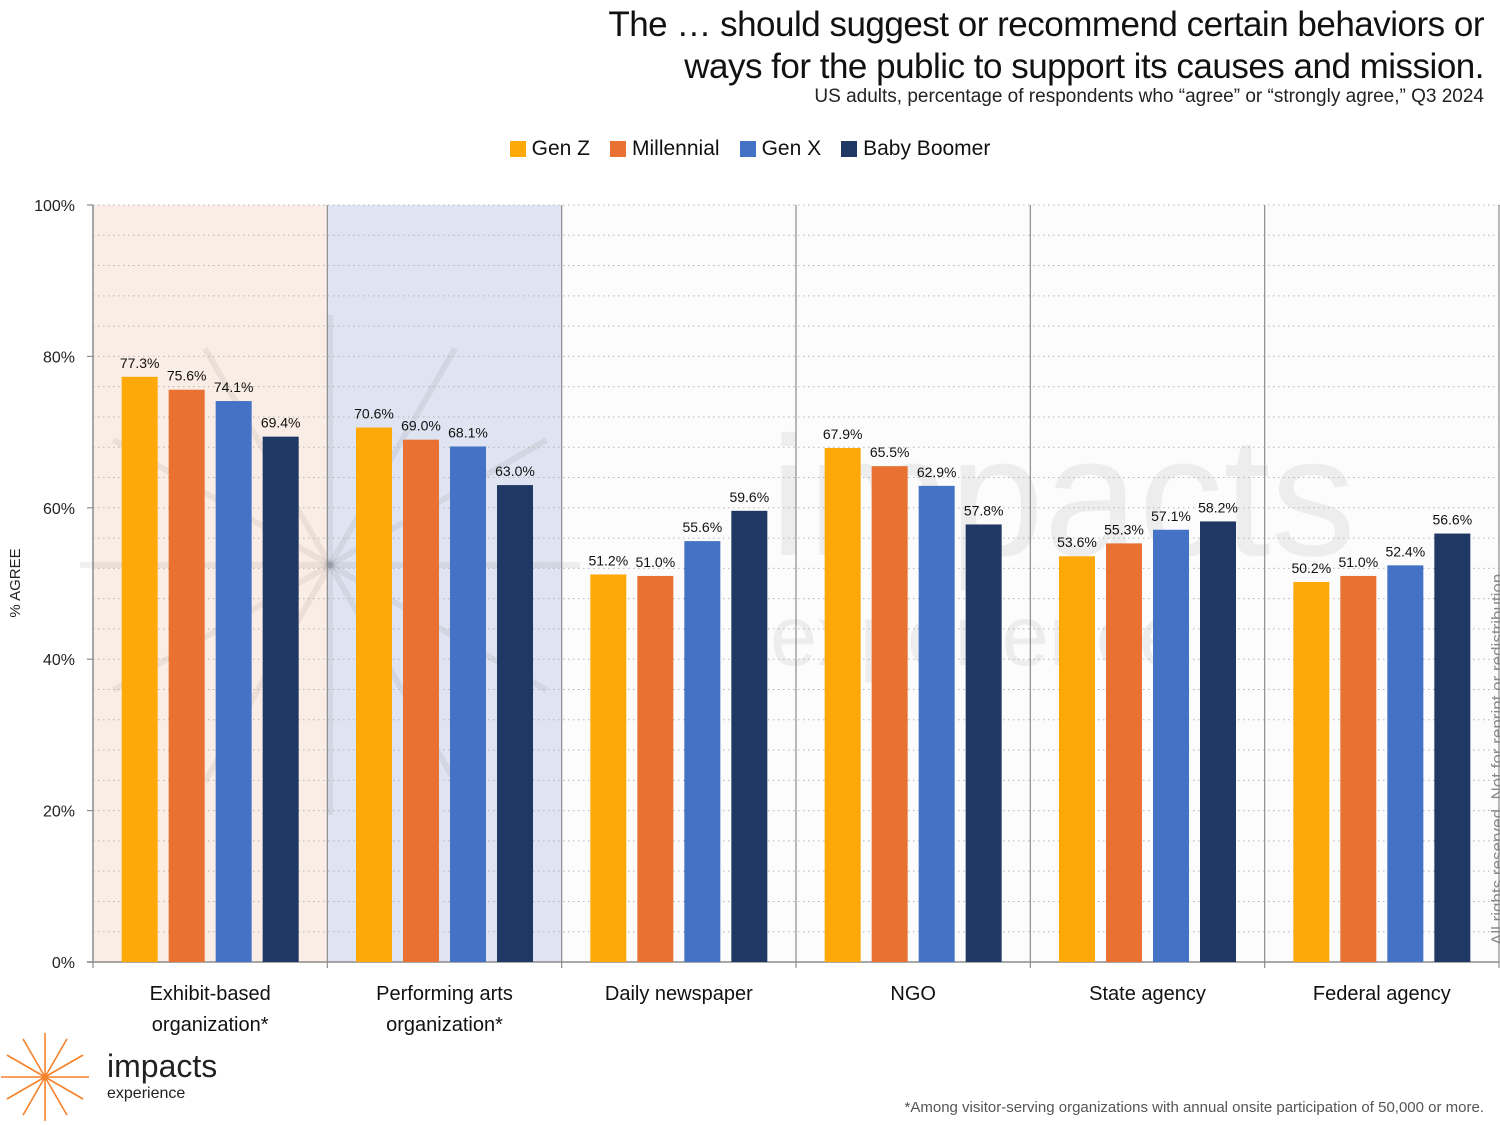  I want to click on x-tick-label: Performing arts organization*, so click(444, 1009).